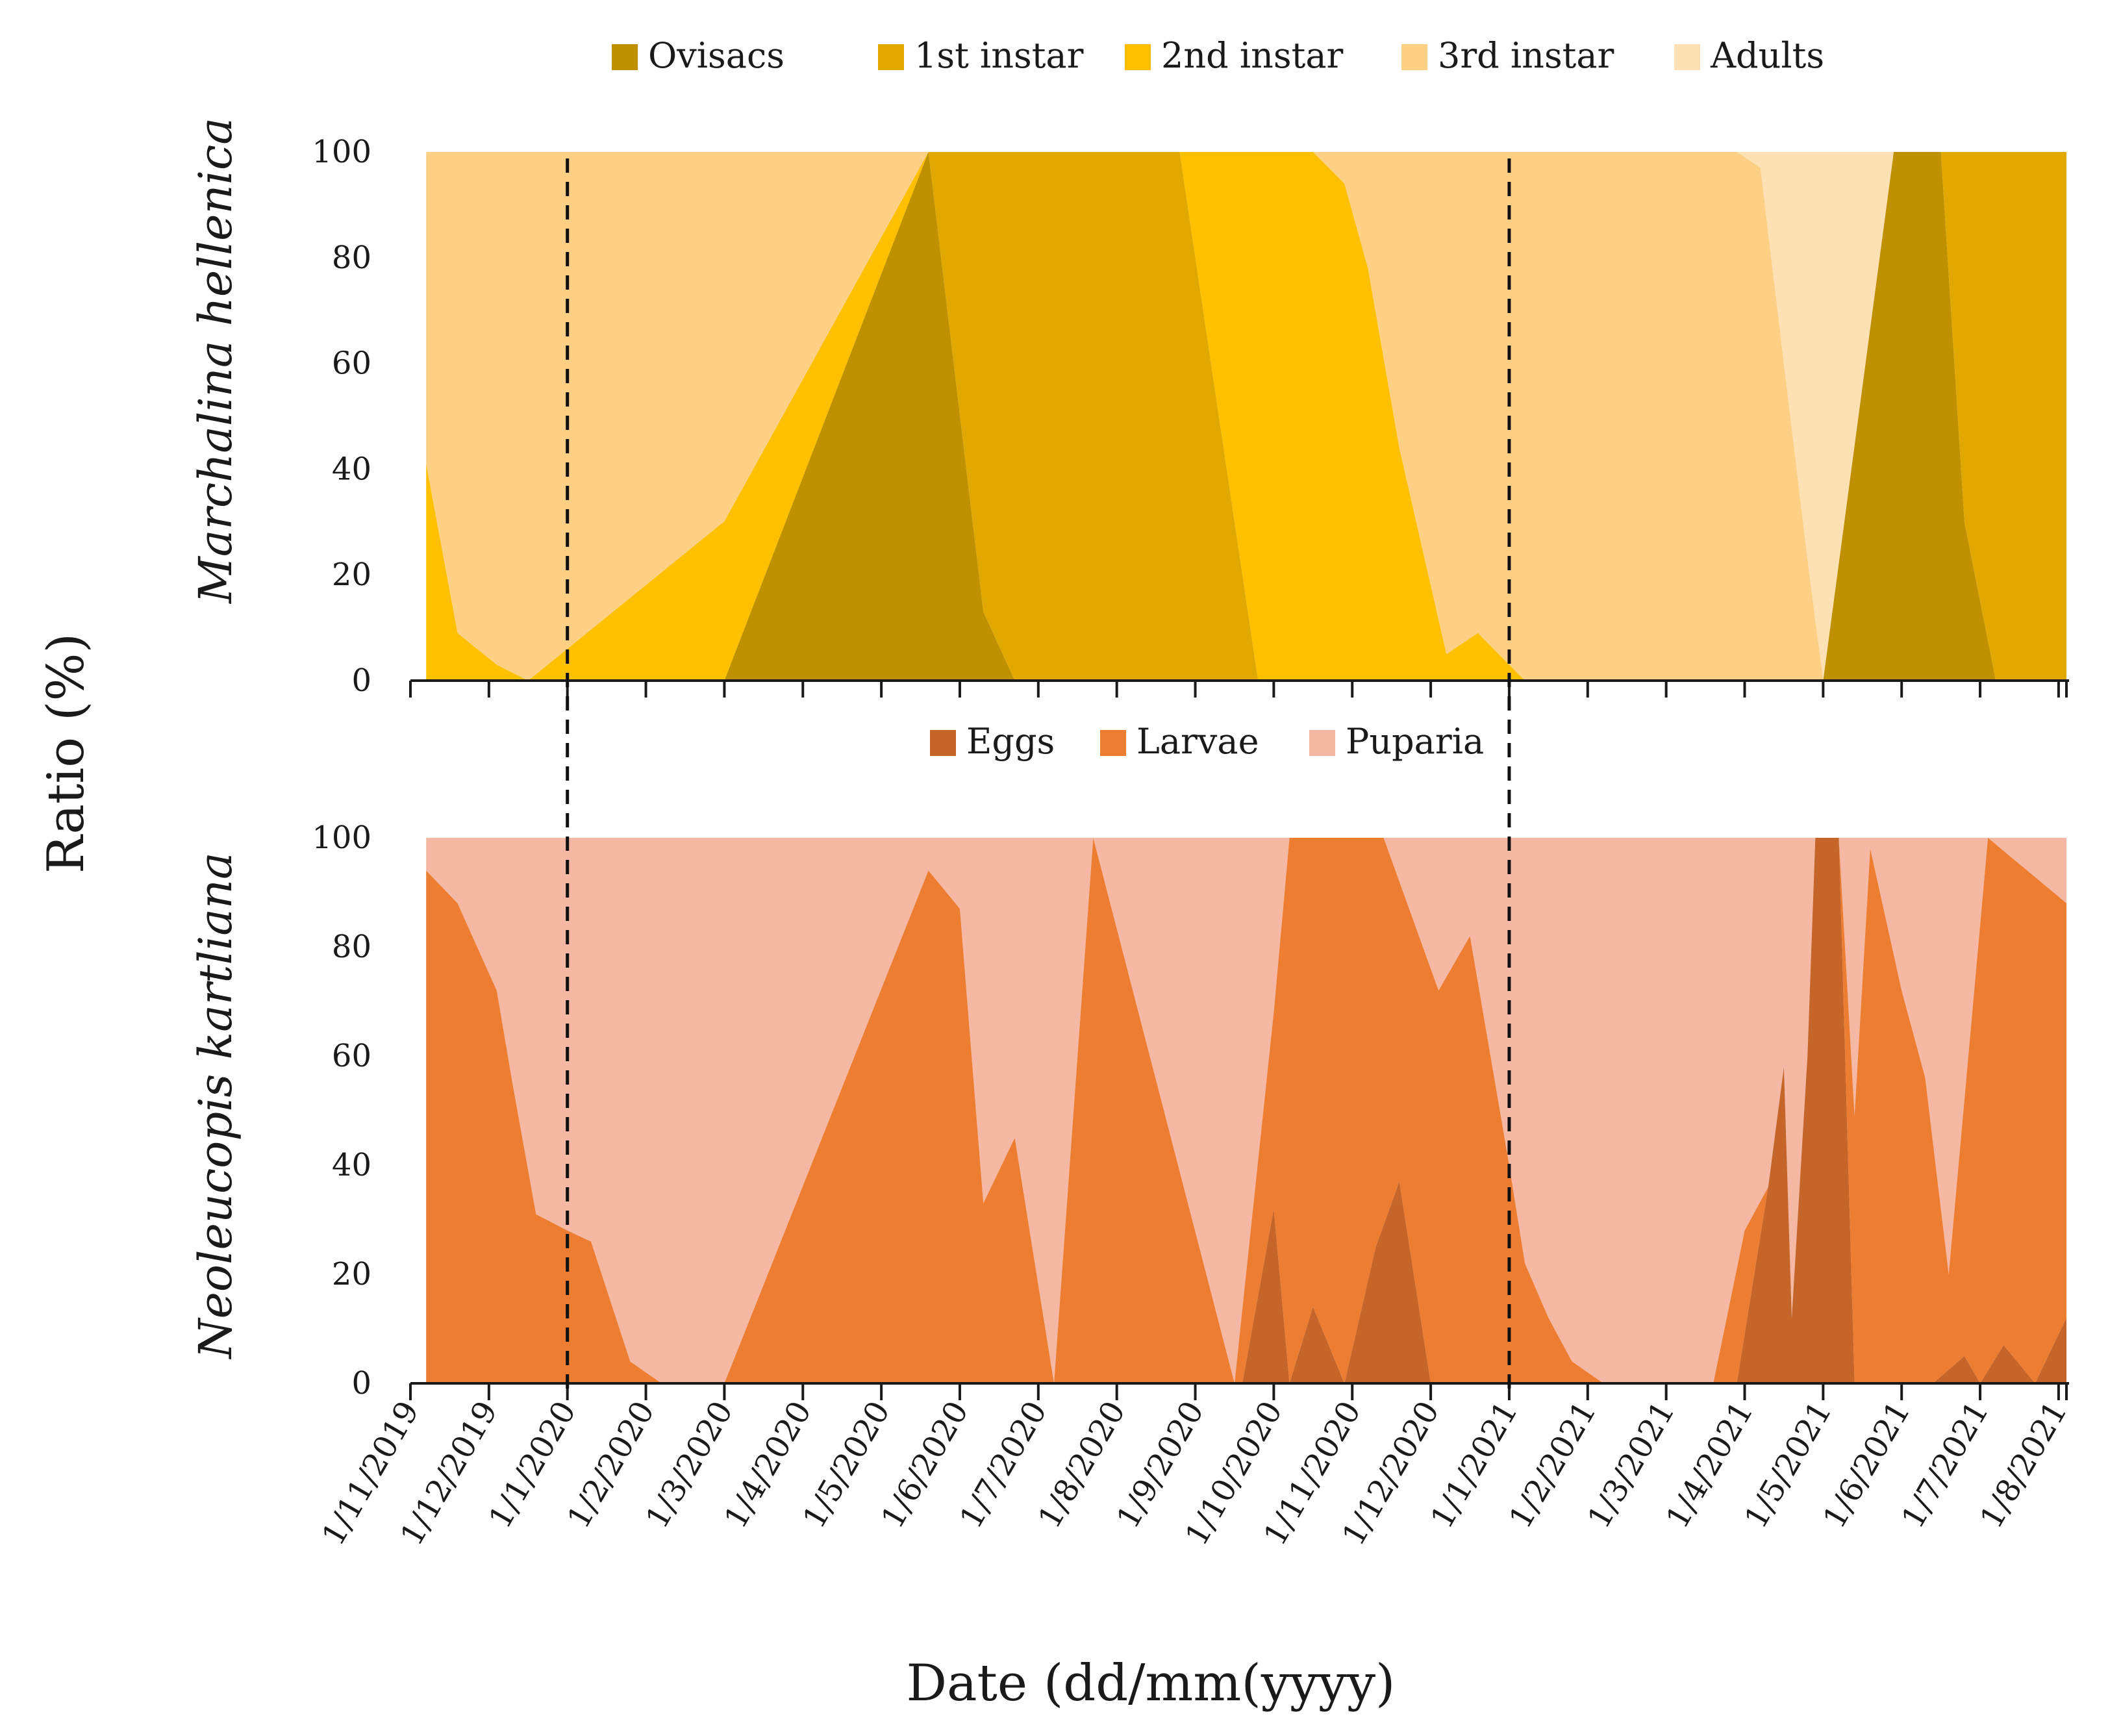  I want to click on y-axis-title: Ratio (%), so click(66, 753).